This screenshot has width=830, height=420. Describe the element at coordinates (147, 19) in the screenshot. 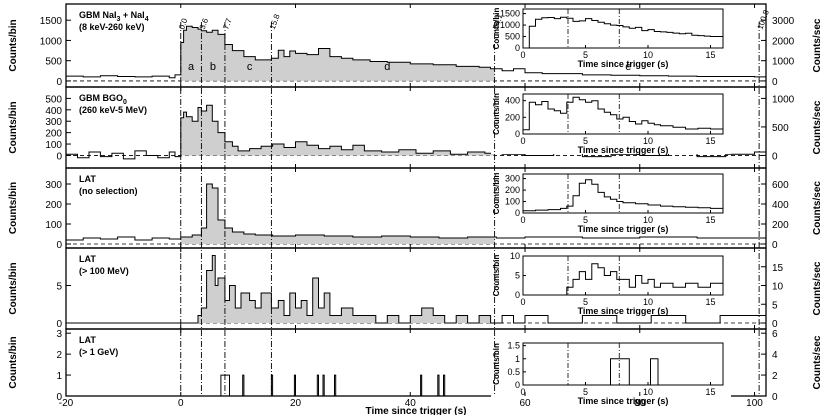

I see `panel-title-sub: 4` at that location.